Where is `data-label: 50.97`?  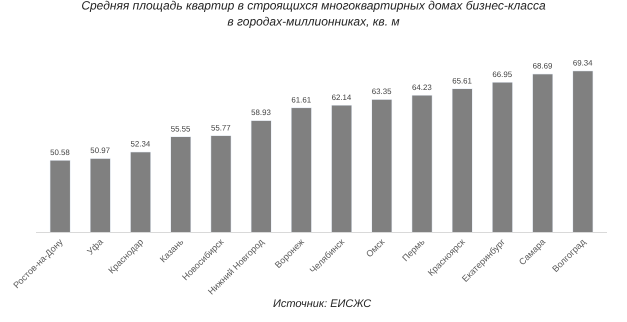 data-label: 50.97 is located at coordinates (100, 151).